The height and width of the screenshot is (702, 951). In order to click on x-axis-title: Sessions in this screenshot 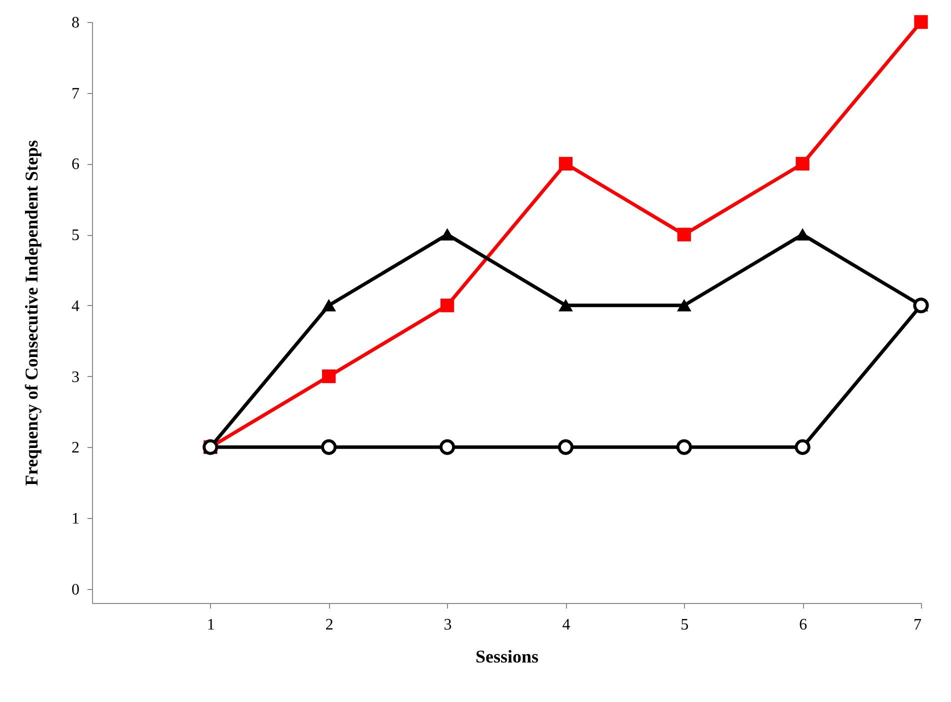, I will do `click(507, 656)`.